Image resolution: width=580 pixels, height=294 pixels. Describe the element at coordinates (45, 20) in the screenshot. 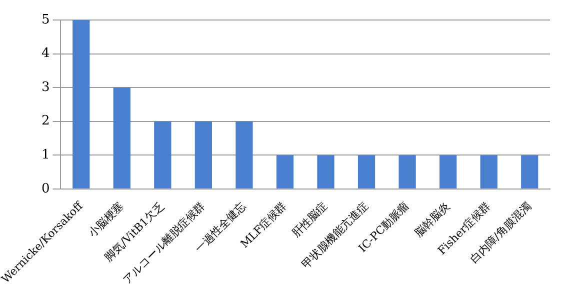

I see `y-tick-label: 5` at that location.